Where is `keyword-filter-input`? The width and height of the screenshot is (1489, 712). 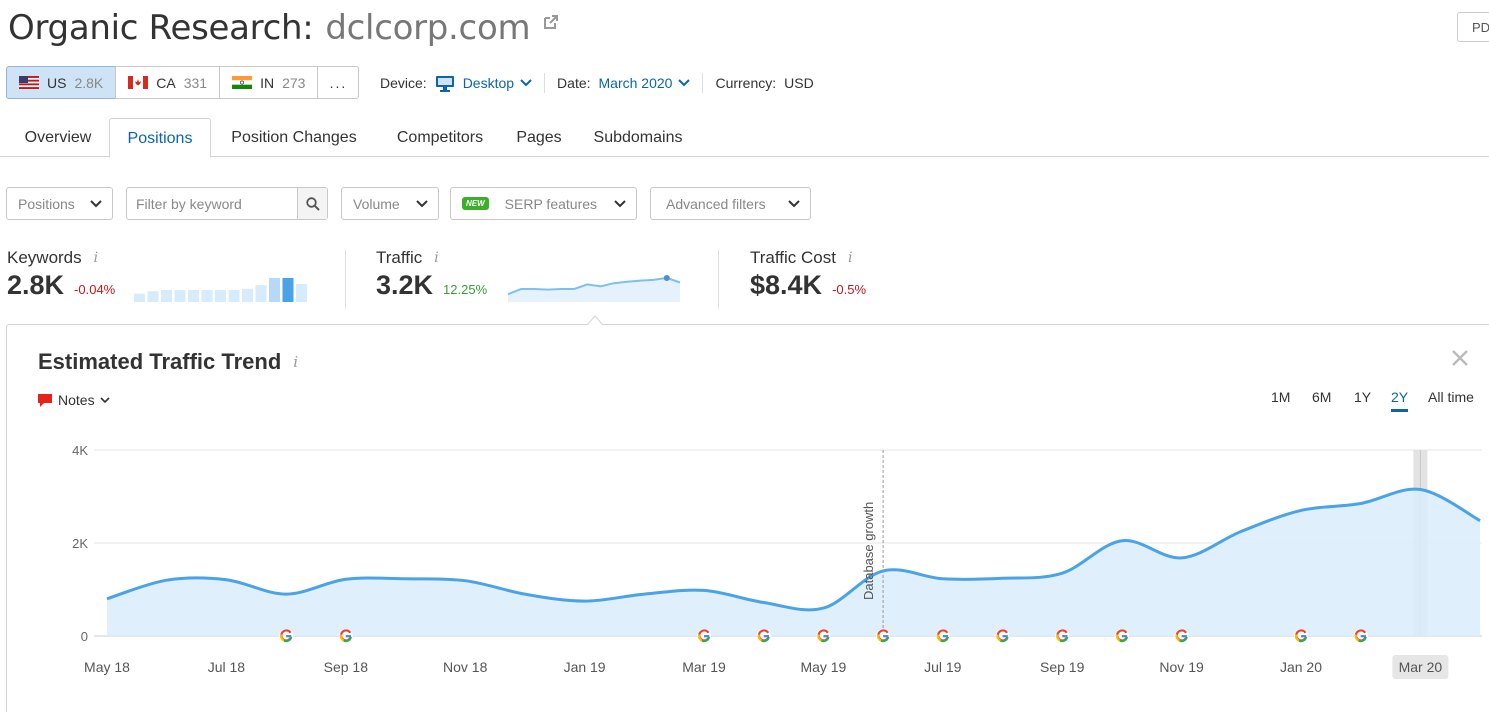 keyword-filter-input is located at coordinates (212, 203).